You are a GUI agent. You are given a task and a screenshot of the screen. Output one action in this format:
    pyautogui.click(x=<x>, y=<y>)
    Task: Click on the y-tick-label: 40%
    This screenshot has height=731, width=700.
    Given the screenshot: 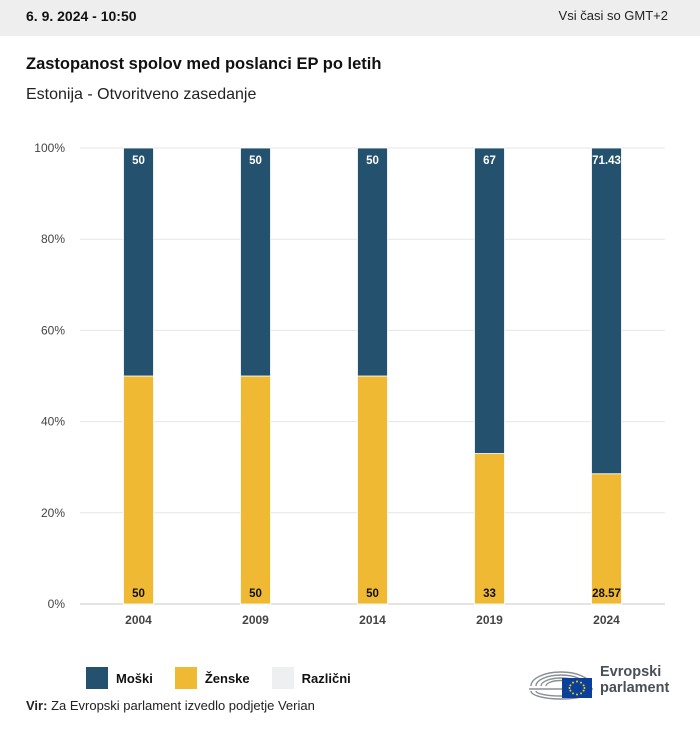 What is the action you would take?
    pyautogui.click(x=53, y=422)
    